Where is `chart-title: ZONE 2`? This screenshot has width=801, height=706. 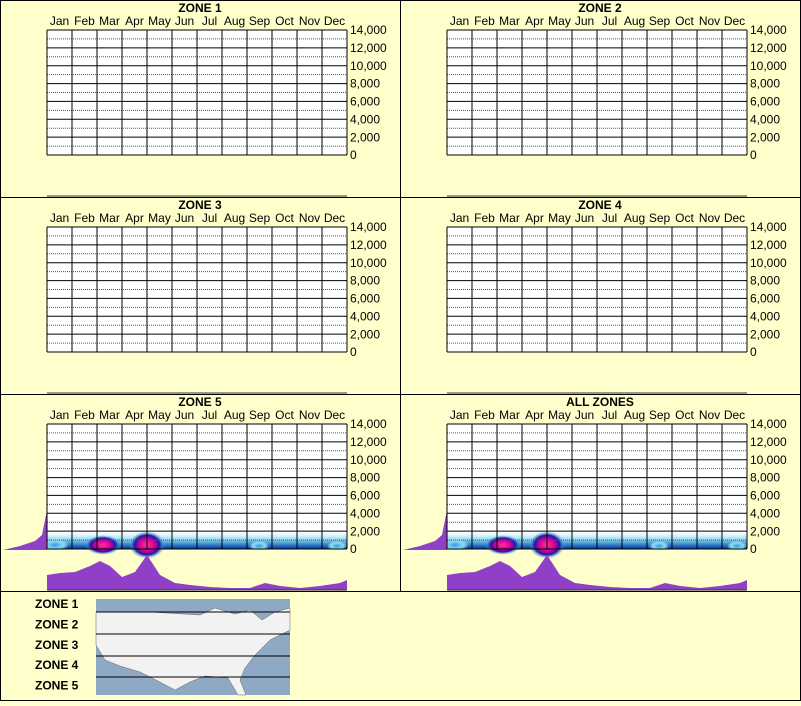 chart-title: ZONE 2 is located at coordinates (600, 8).